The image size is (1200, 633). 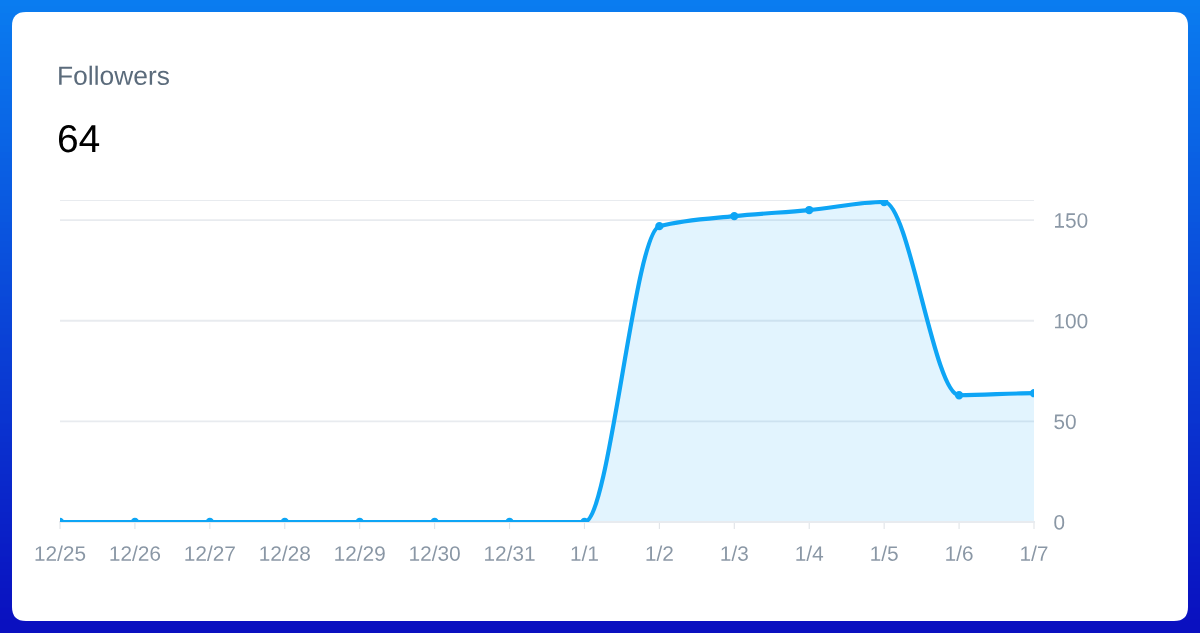 I want to click on x-tick-label: 1/1, so click(x=584, y=553).